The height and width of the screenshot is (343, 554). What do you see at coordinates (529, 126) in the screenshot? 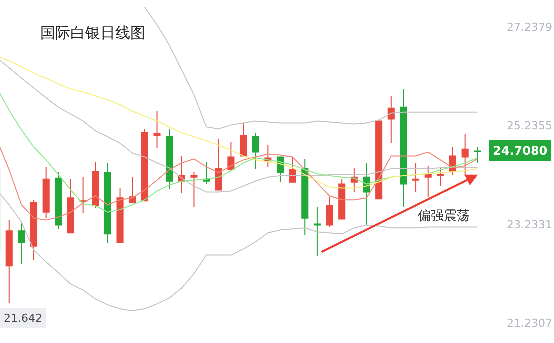
I see `y-tick-label: 25.2355` at bounding box center [529, 126].